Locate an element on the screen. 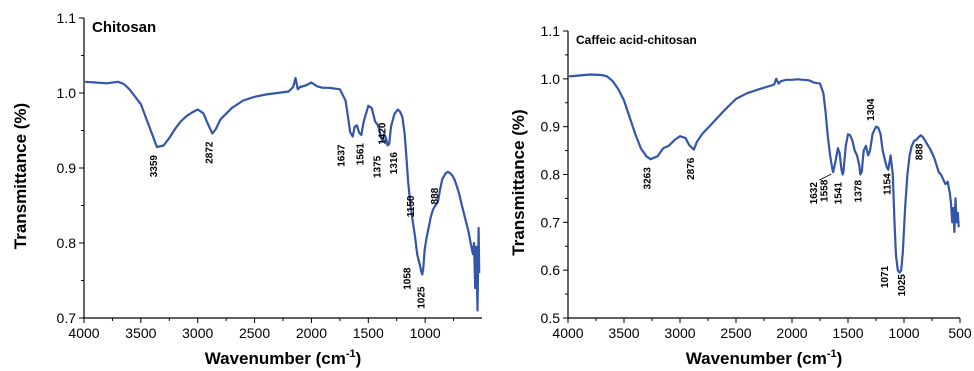 This screenshot has width=974, height=371. peak-label: 1150 is located at coordinates (411, 206).